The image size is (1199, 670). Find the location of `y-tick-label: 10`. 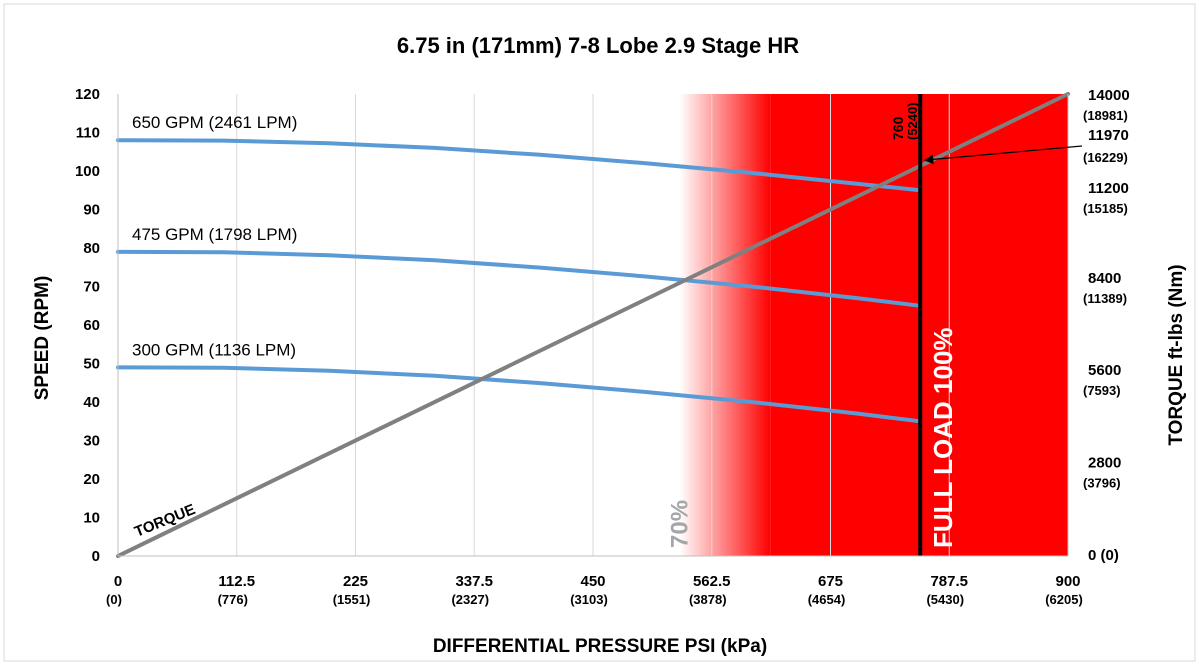

y-tick-label: 10 is located at coordinates (91, 518).